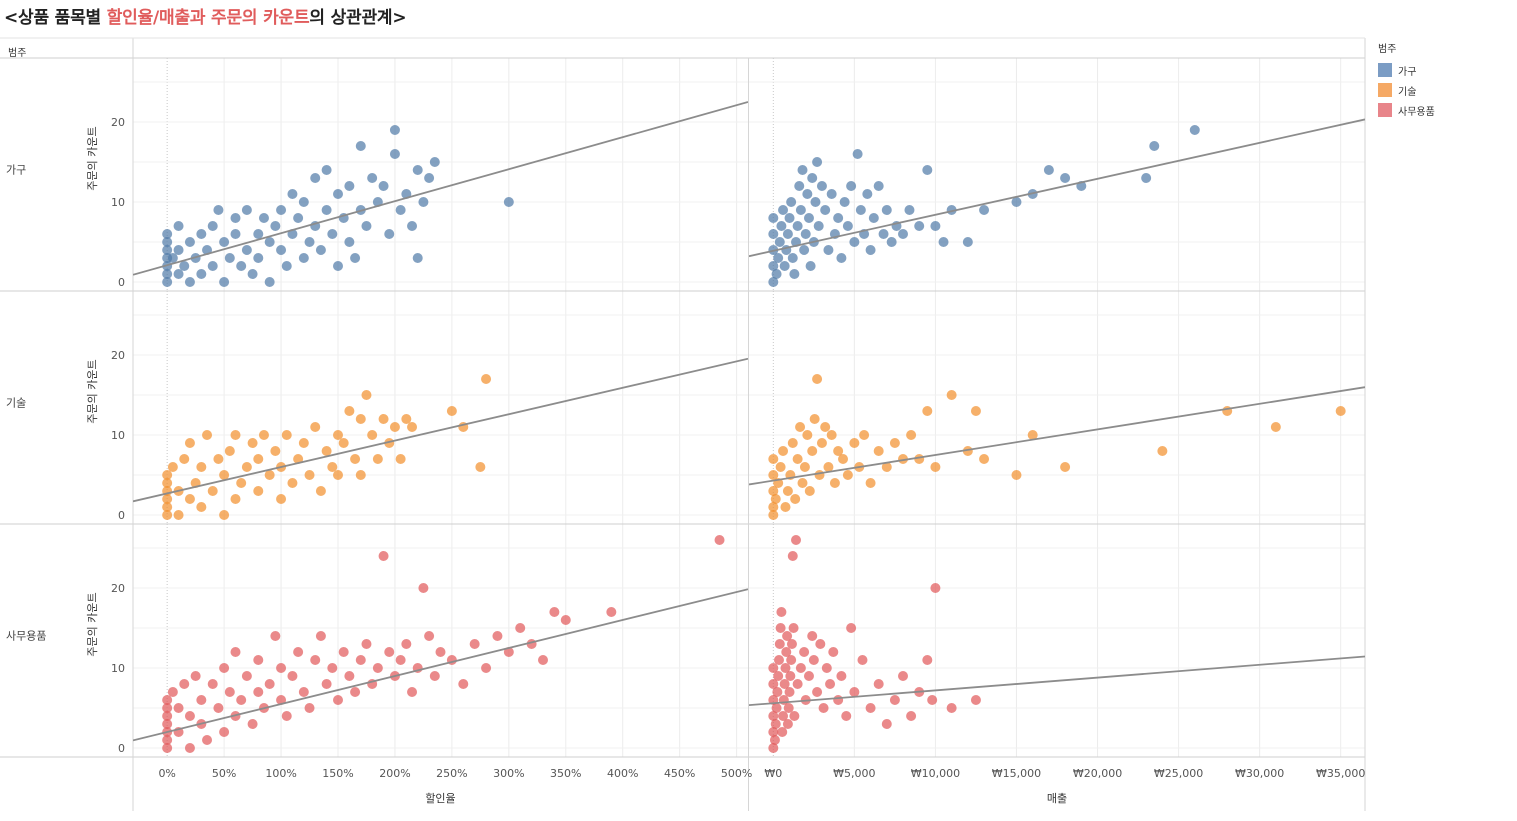 Image resolution: width=1517 pixels, height=821 pixels. Describe the element at coordinates (280, 773) in the screenshot. I see `x-tick-label: 100%` at that location.